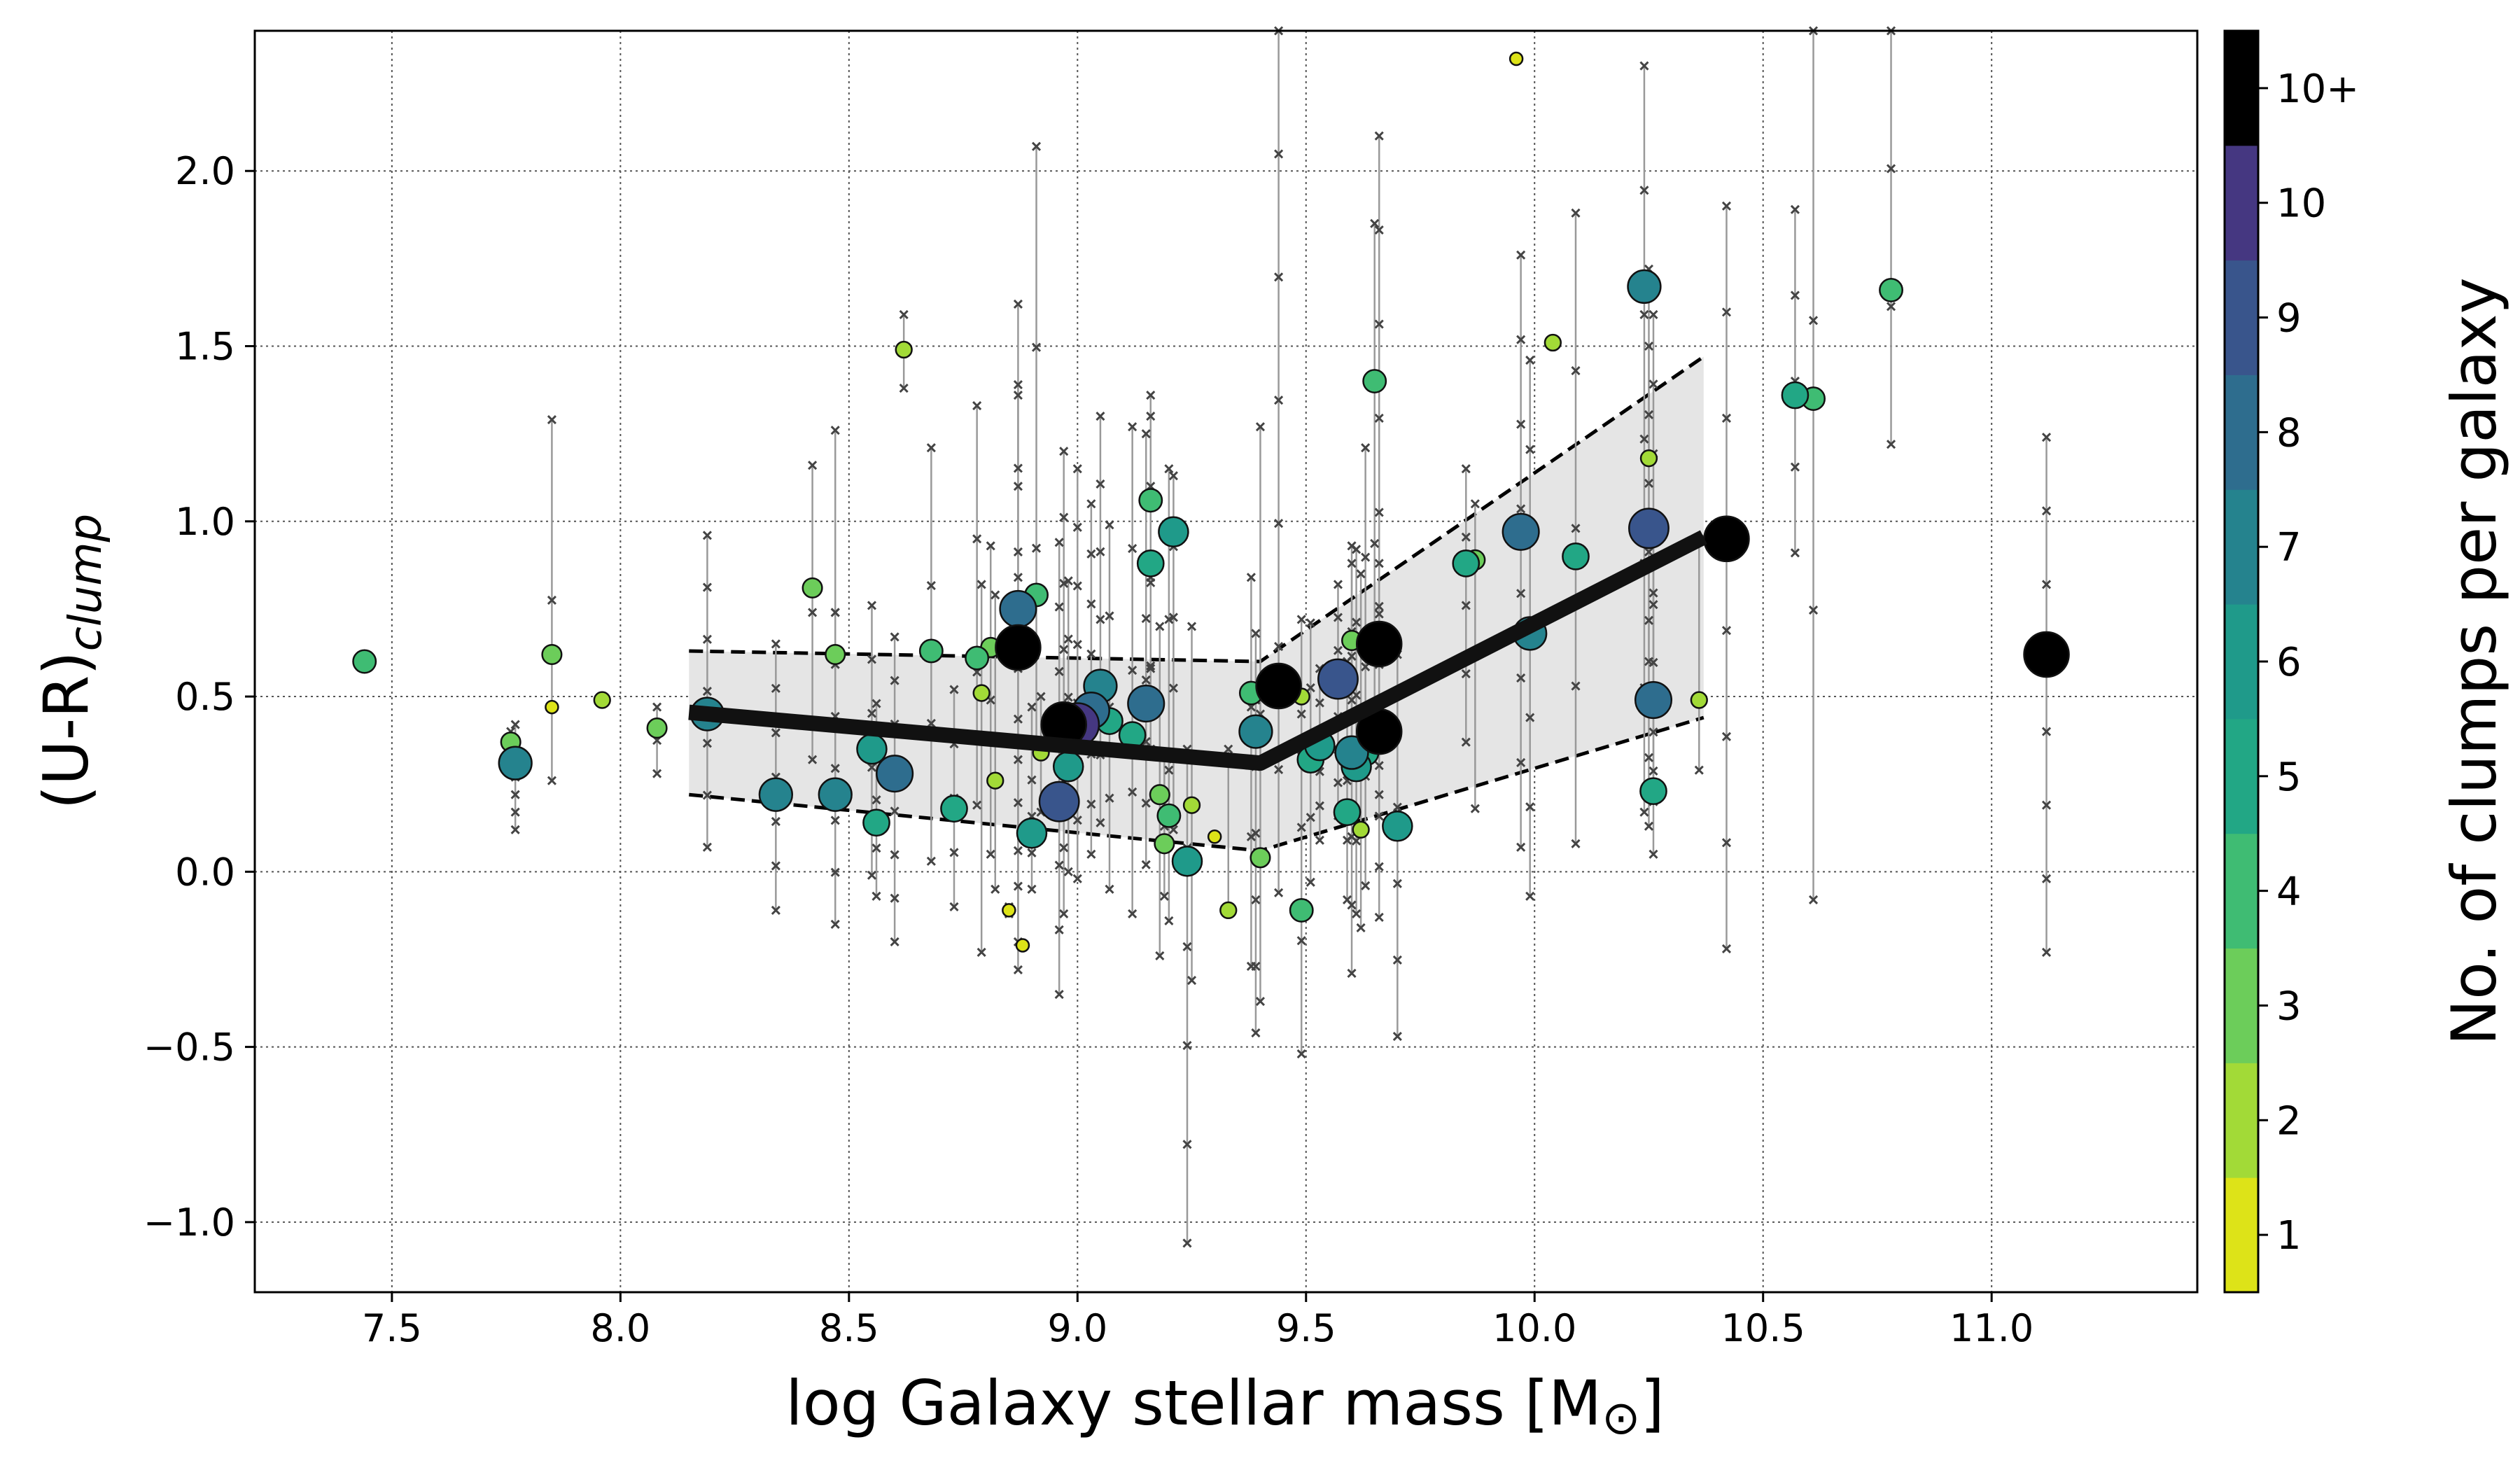  Describe the element at coordinates (2301, 204) in the screenshot. I see `colorbar-tick-label: 10` at that location.